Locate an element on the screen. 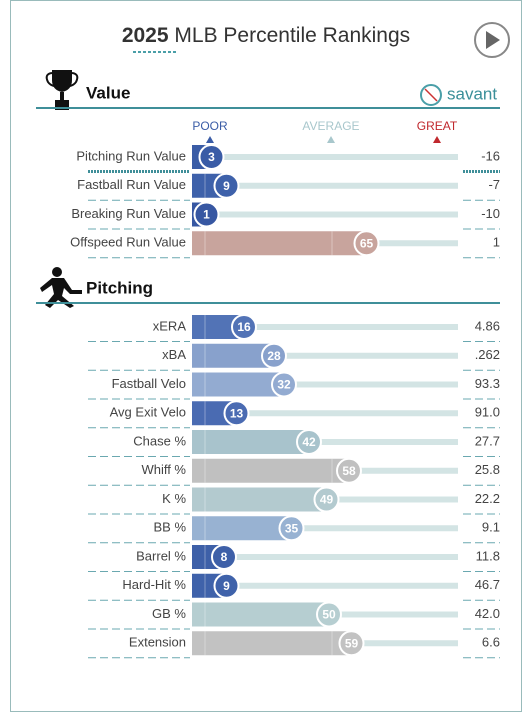  row-label: Hard-Hit % is located at coordinates (154, 584).